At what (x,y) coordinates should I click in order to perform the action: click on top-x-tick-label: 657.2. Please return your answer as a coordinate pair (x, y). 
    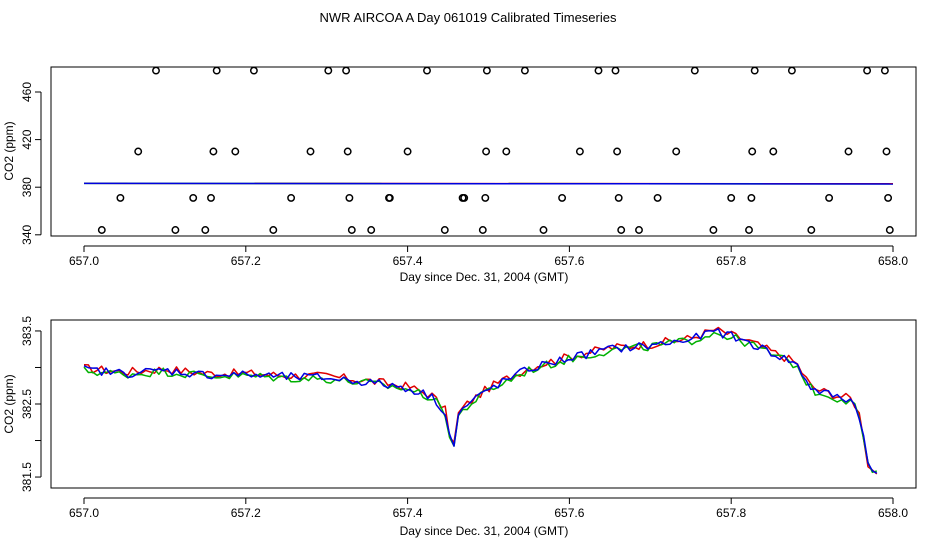
    Looking at the image, I should click on (246, 261).